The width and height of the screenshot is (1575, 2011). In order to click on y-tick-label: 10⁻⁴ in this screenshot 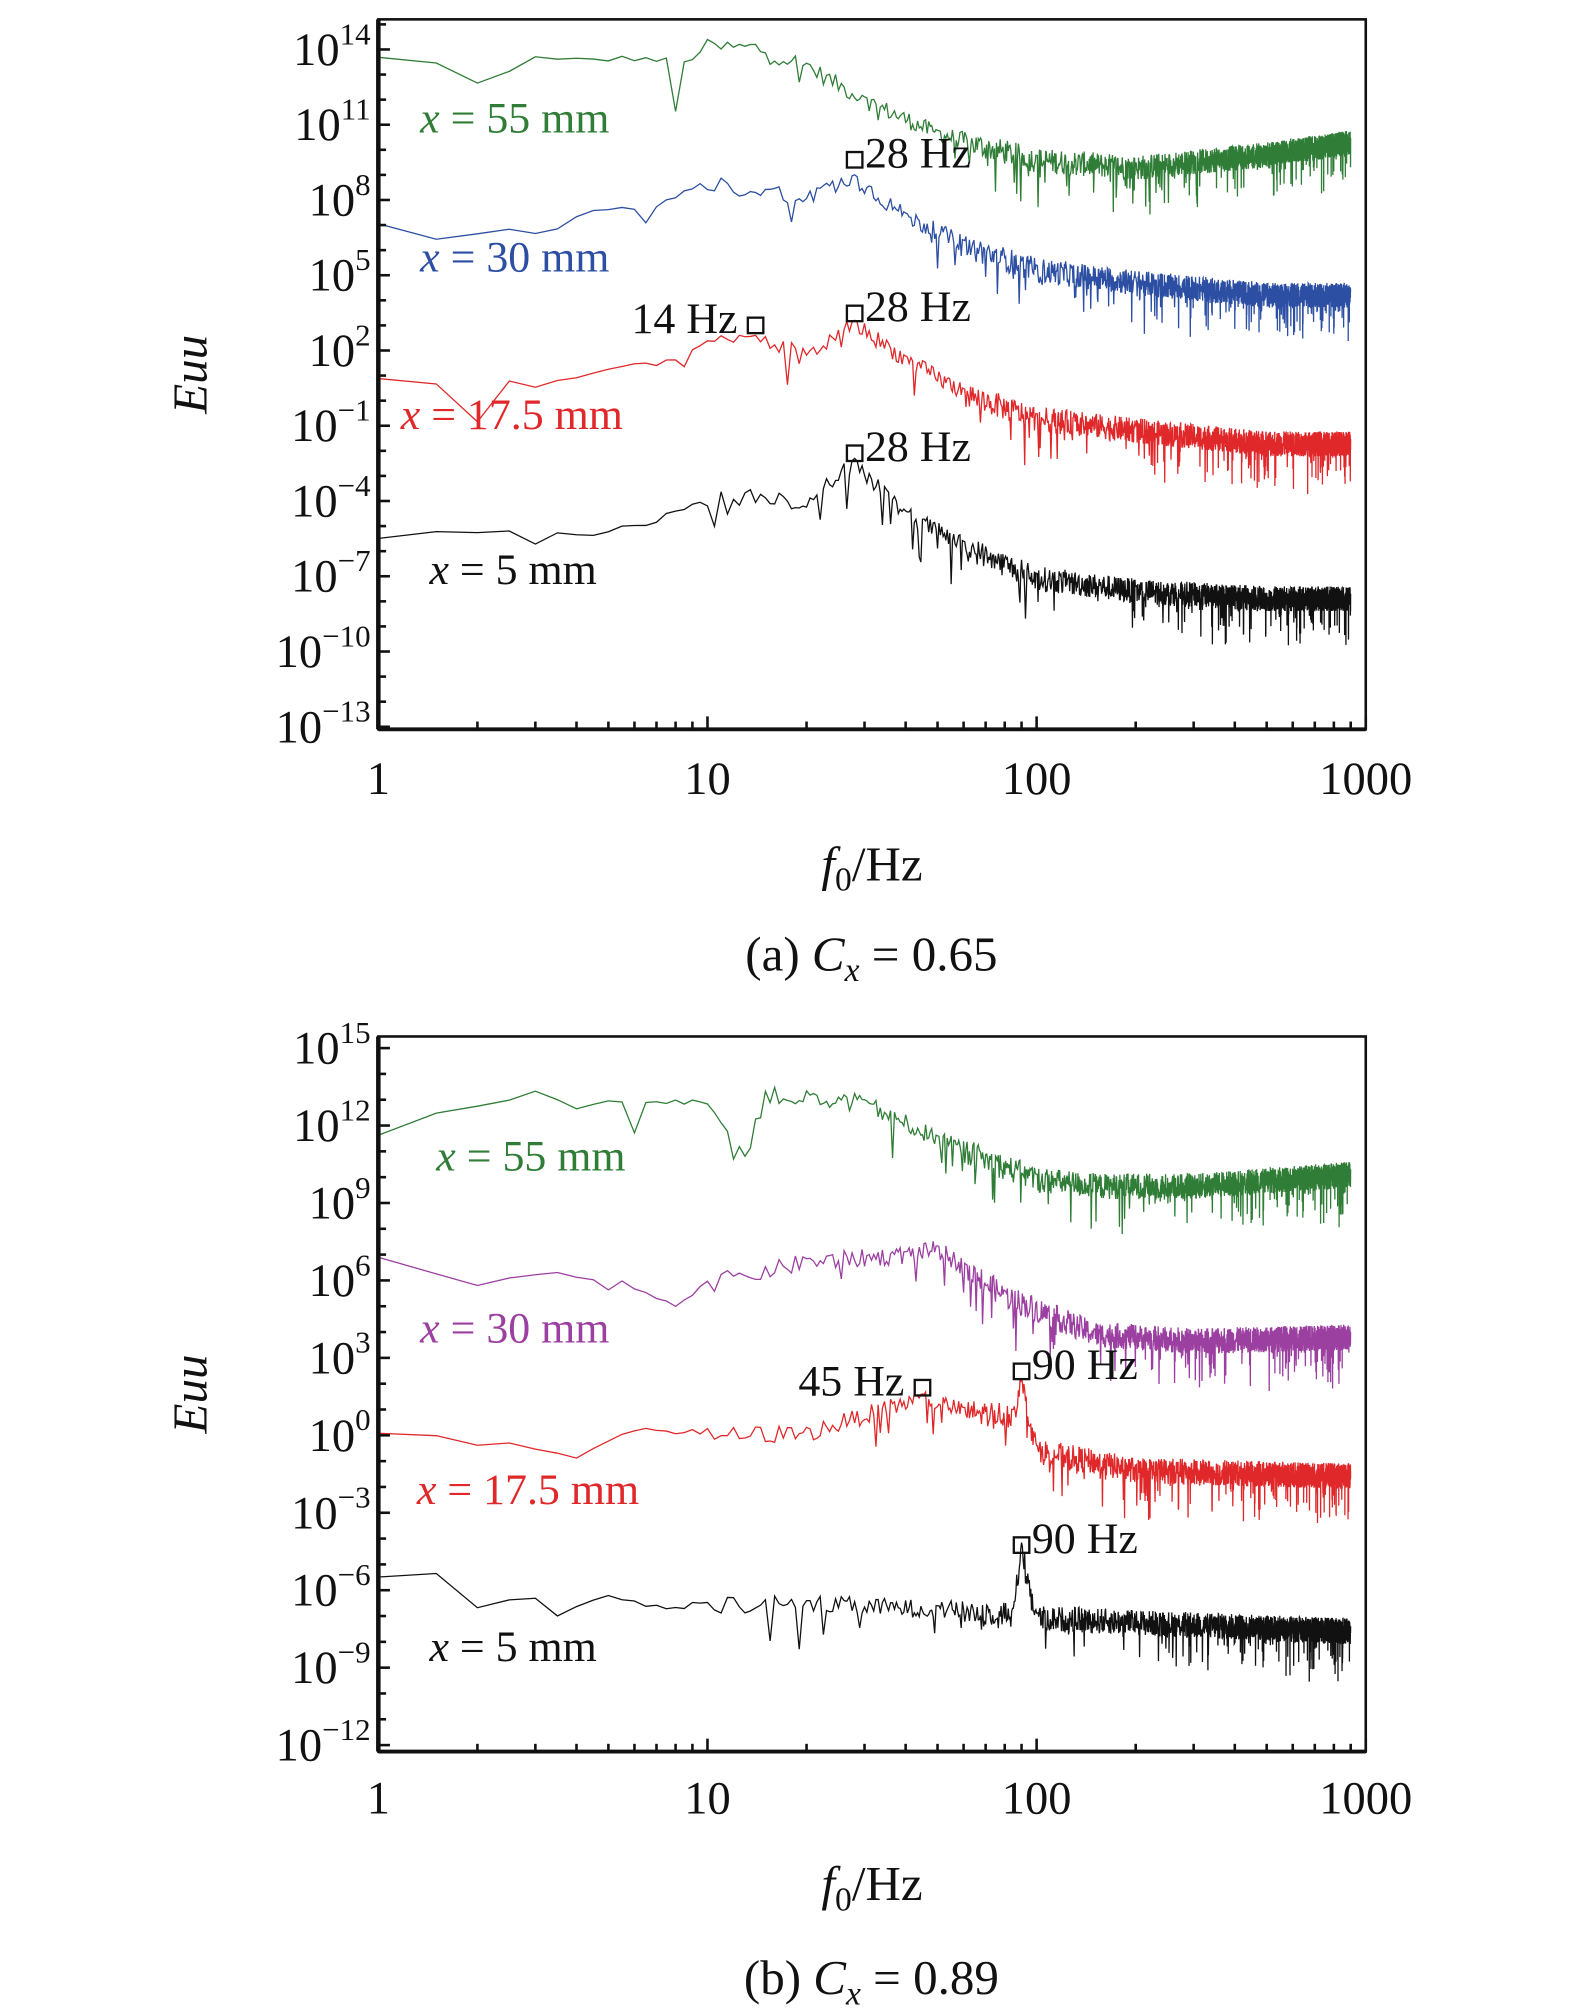, I will do `click(330, 498)`.